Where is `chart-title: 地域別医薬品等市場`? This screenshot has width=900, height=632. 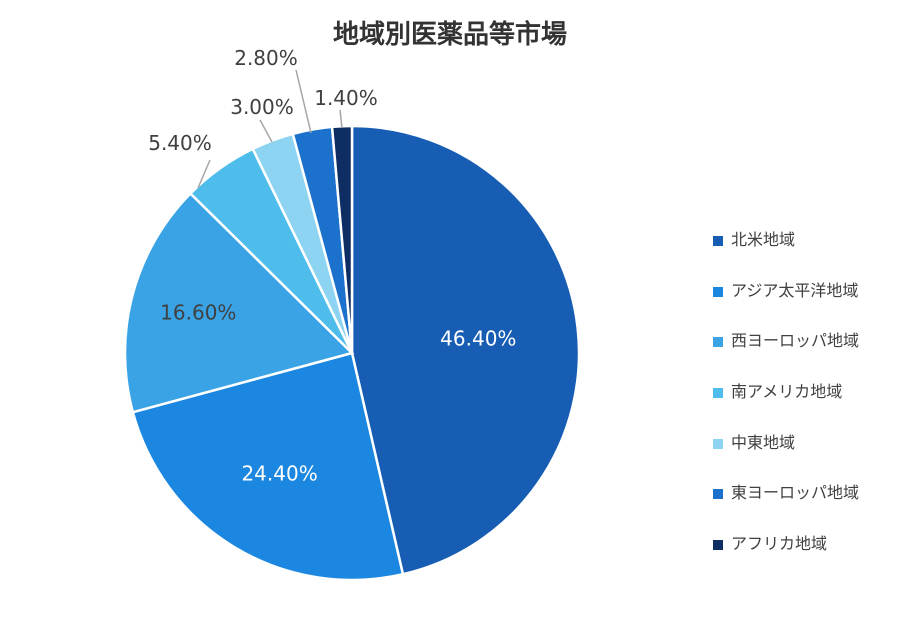 chart-title: 地域別医薬品等市場 is located at coordinates (449, 35).